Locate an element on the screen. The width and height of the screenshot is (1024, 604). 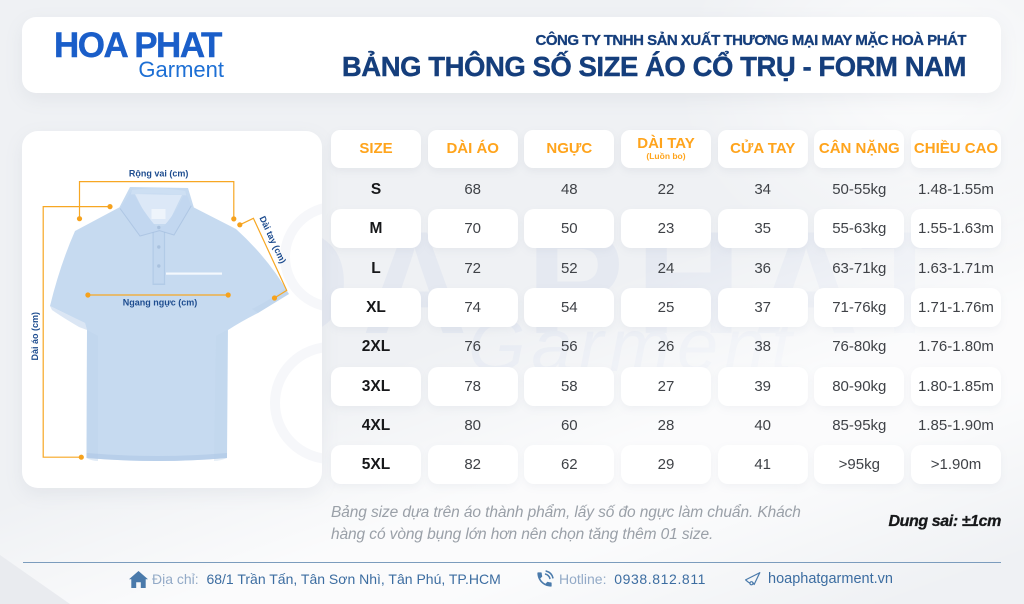
svg-text: Dài áo (cm) is located at coordinates (35, 336).